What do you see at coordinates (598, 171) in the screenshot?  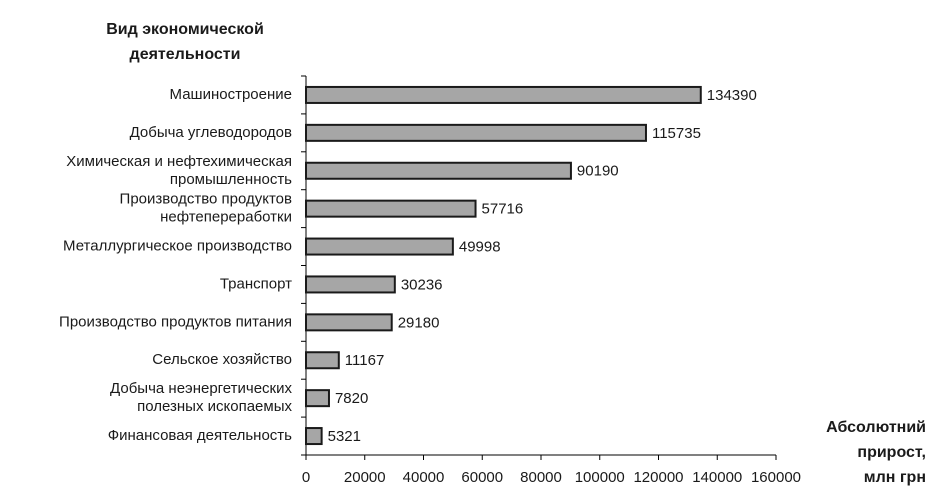 I see `value-label: 90190` at bounding box center [598, 171].